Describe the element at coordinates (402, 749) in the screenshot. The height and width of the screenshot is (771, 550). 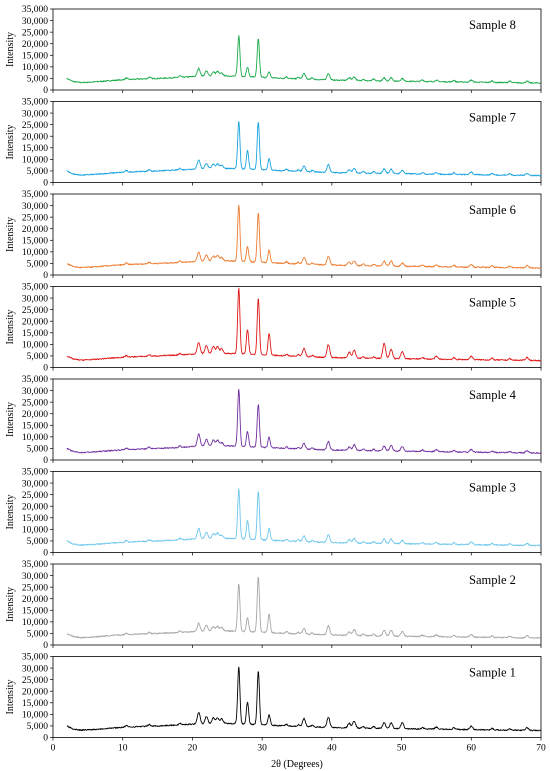
I see `x-tick-label: 50` at that location.